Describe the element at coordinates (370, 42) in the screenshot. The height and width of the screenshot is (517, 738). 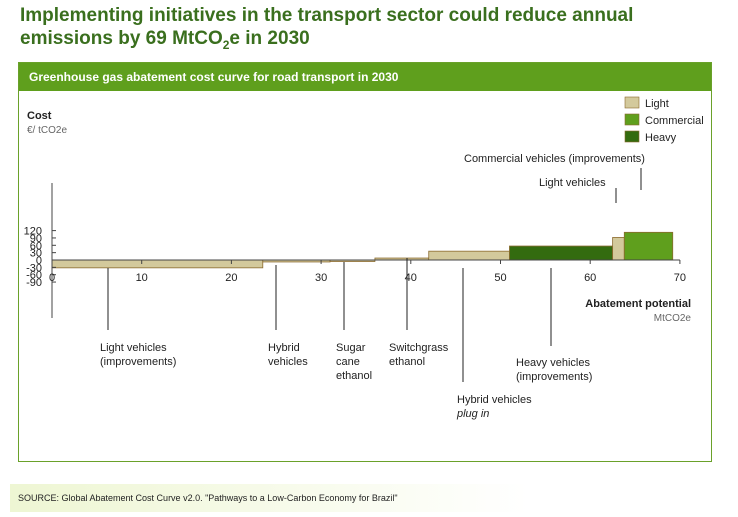
I see `headline-line-2: emissions by 69 MtCO2e in 2030` at that location.